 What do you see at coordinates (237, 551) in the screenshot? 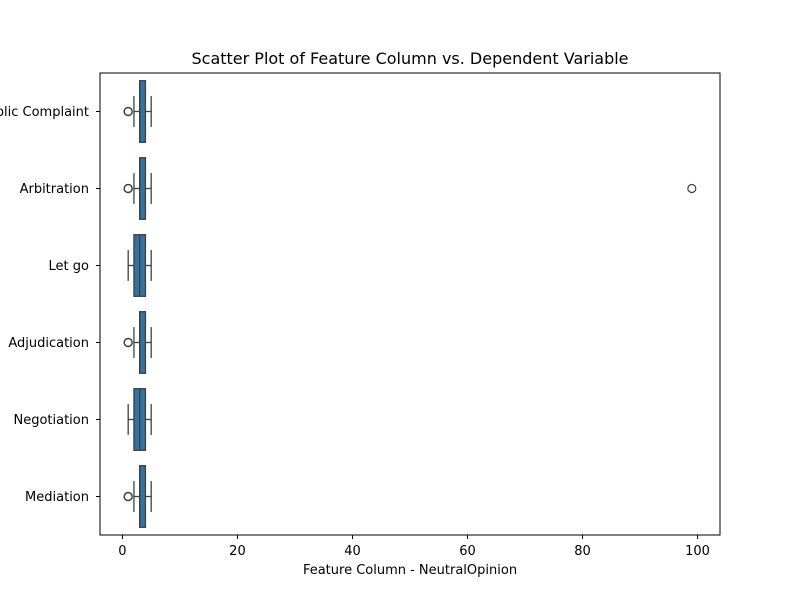
I see `x-tick-label: 20` at bounding box center [237, 551].